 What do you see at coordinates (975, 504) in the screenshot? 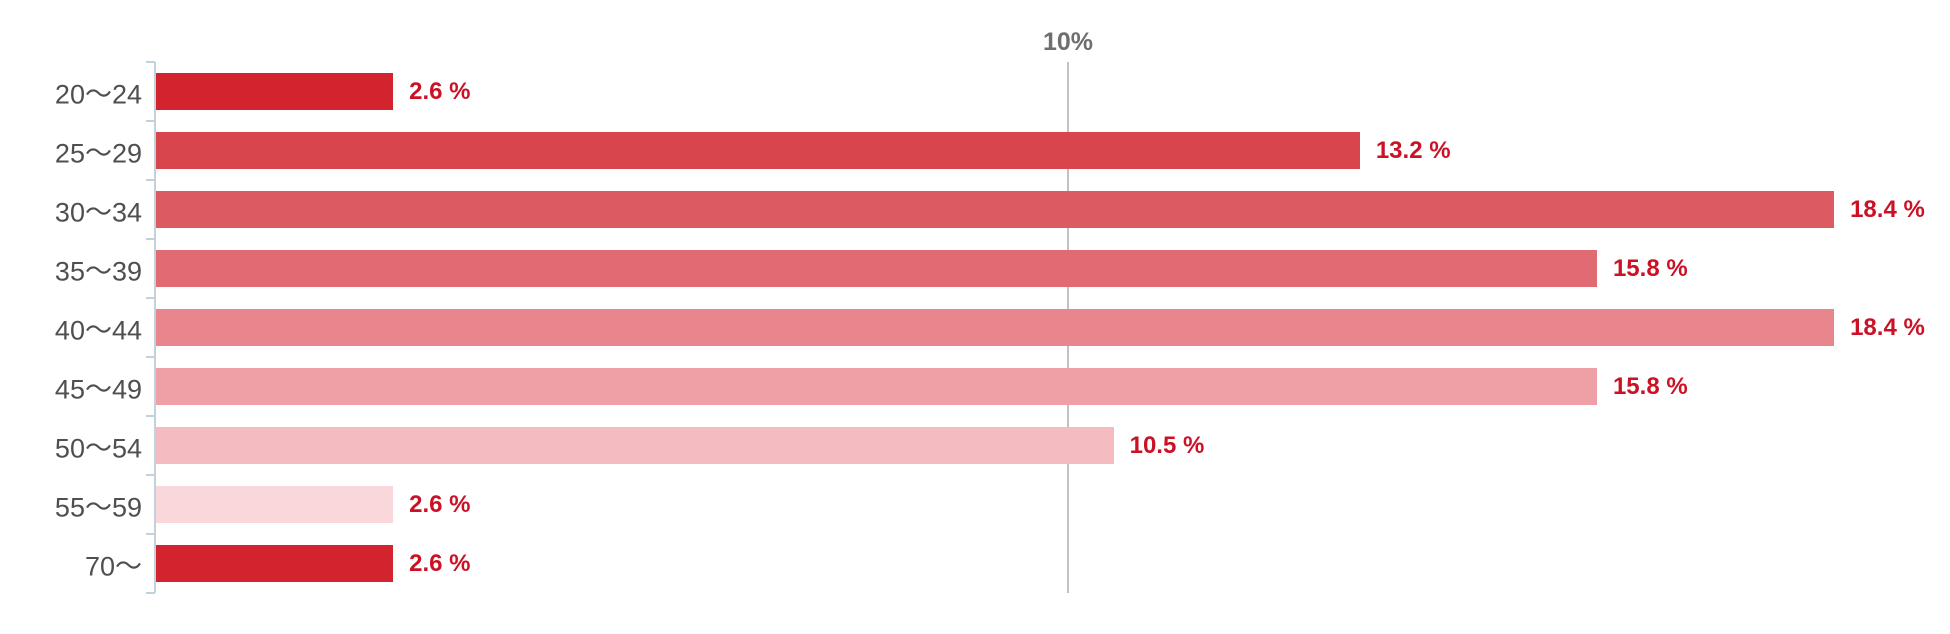
I see `chart-row: 55〜59 2.6 %` at bounding box center [975, 504].